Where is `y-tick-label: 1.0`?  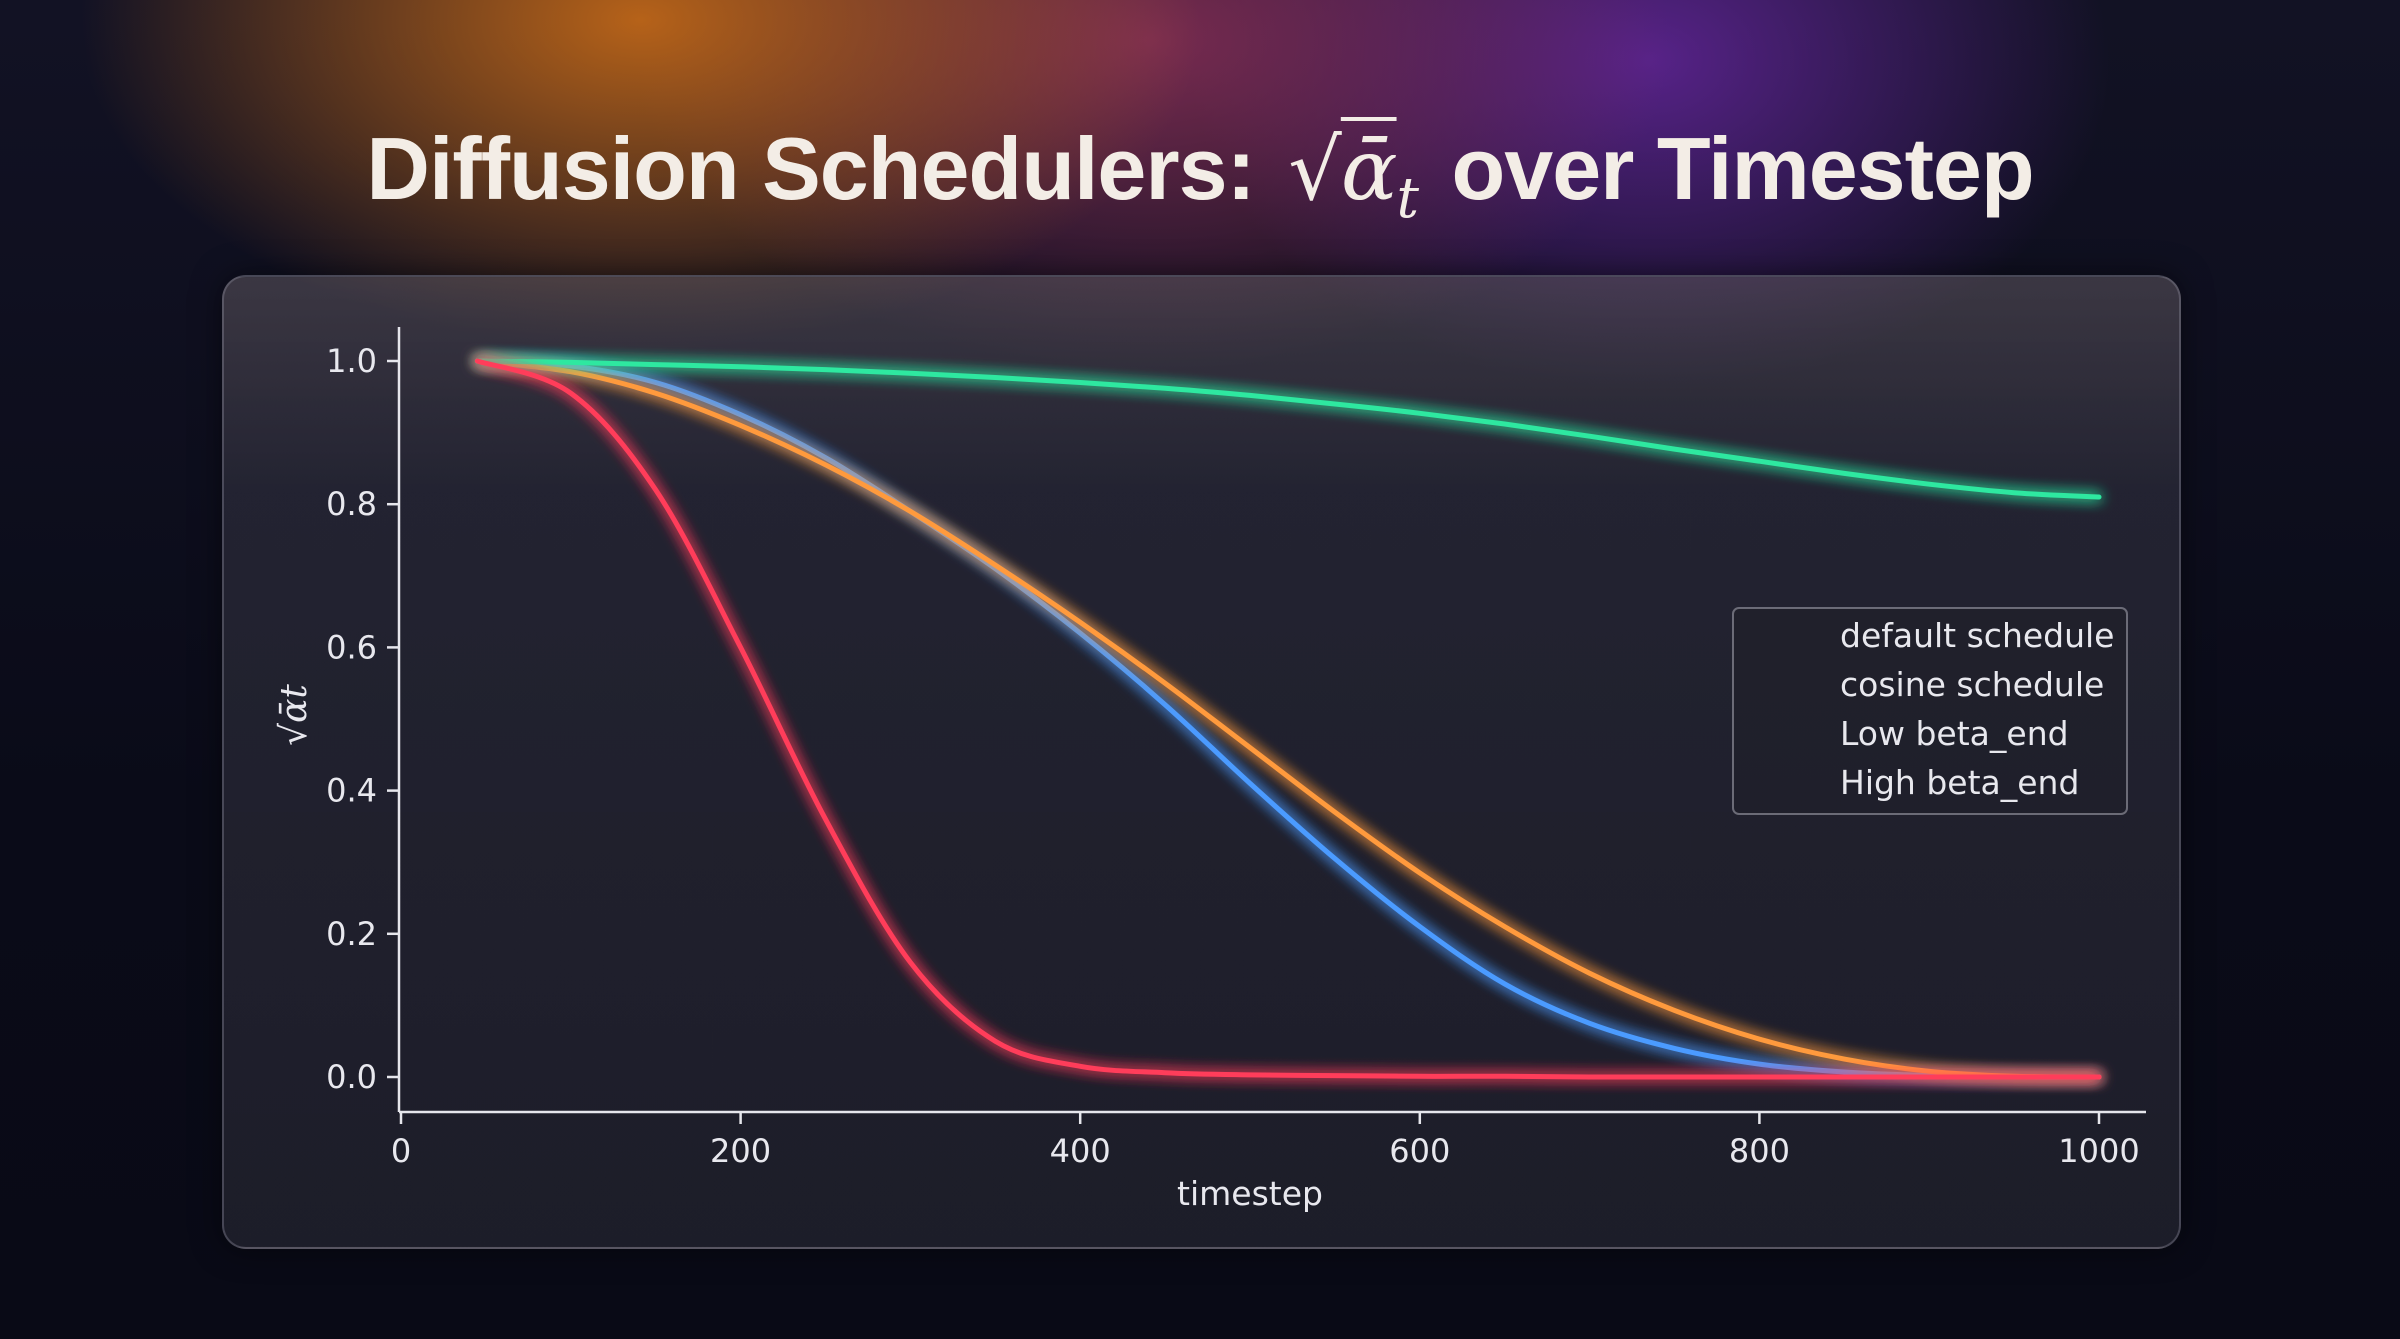 y-tick-label: 1.0 is located at coordinates (351, 361).